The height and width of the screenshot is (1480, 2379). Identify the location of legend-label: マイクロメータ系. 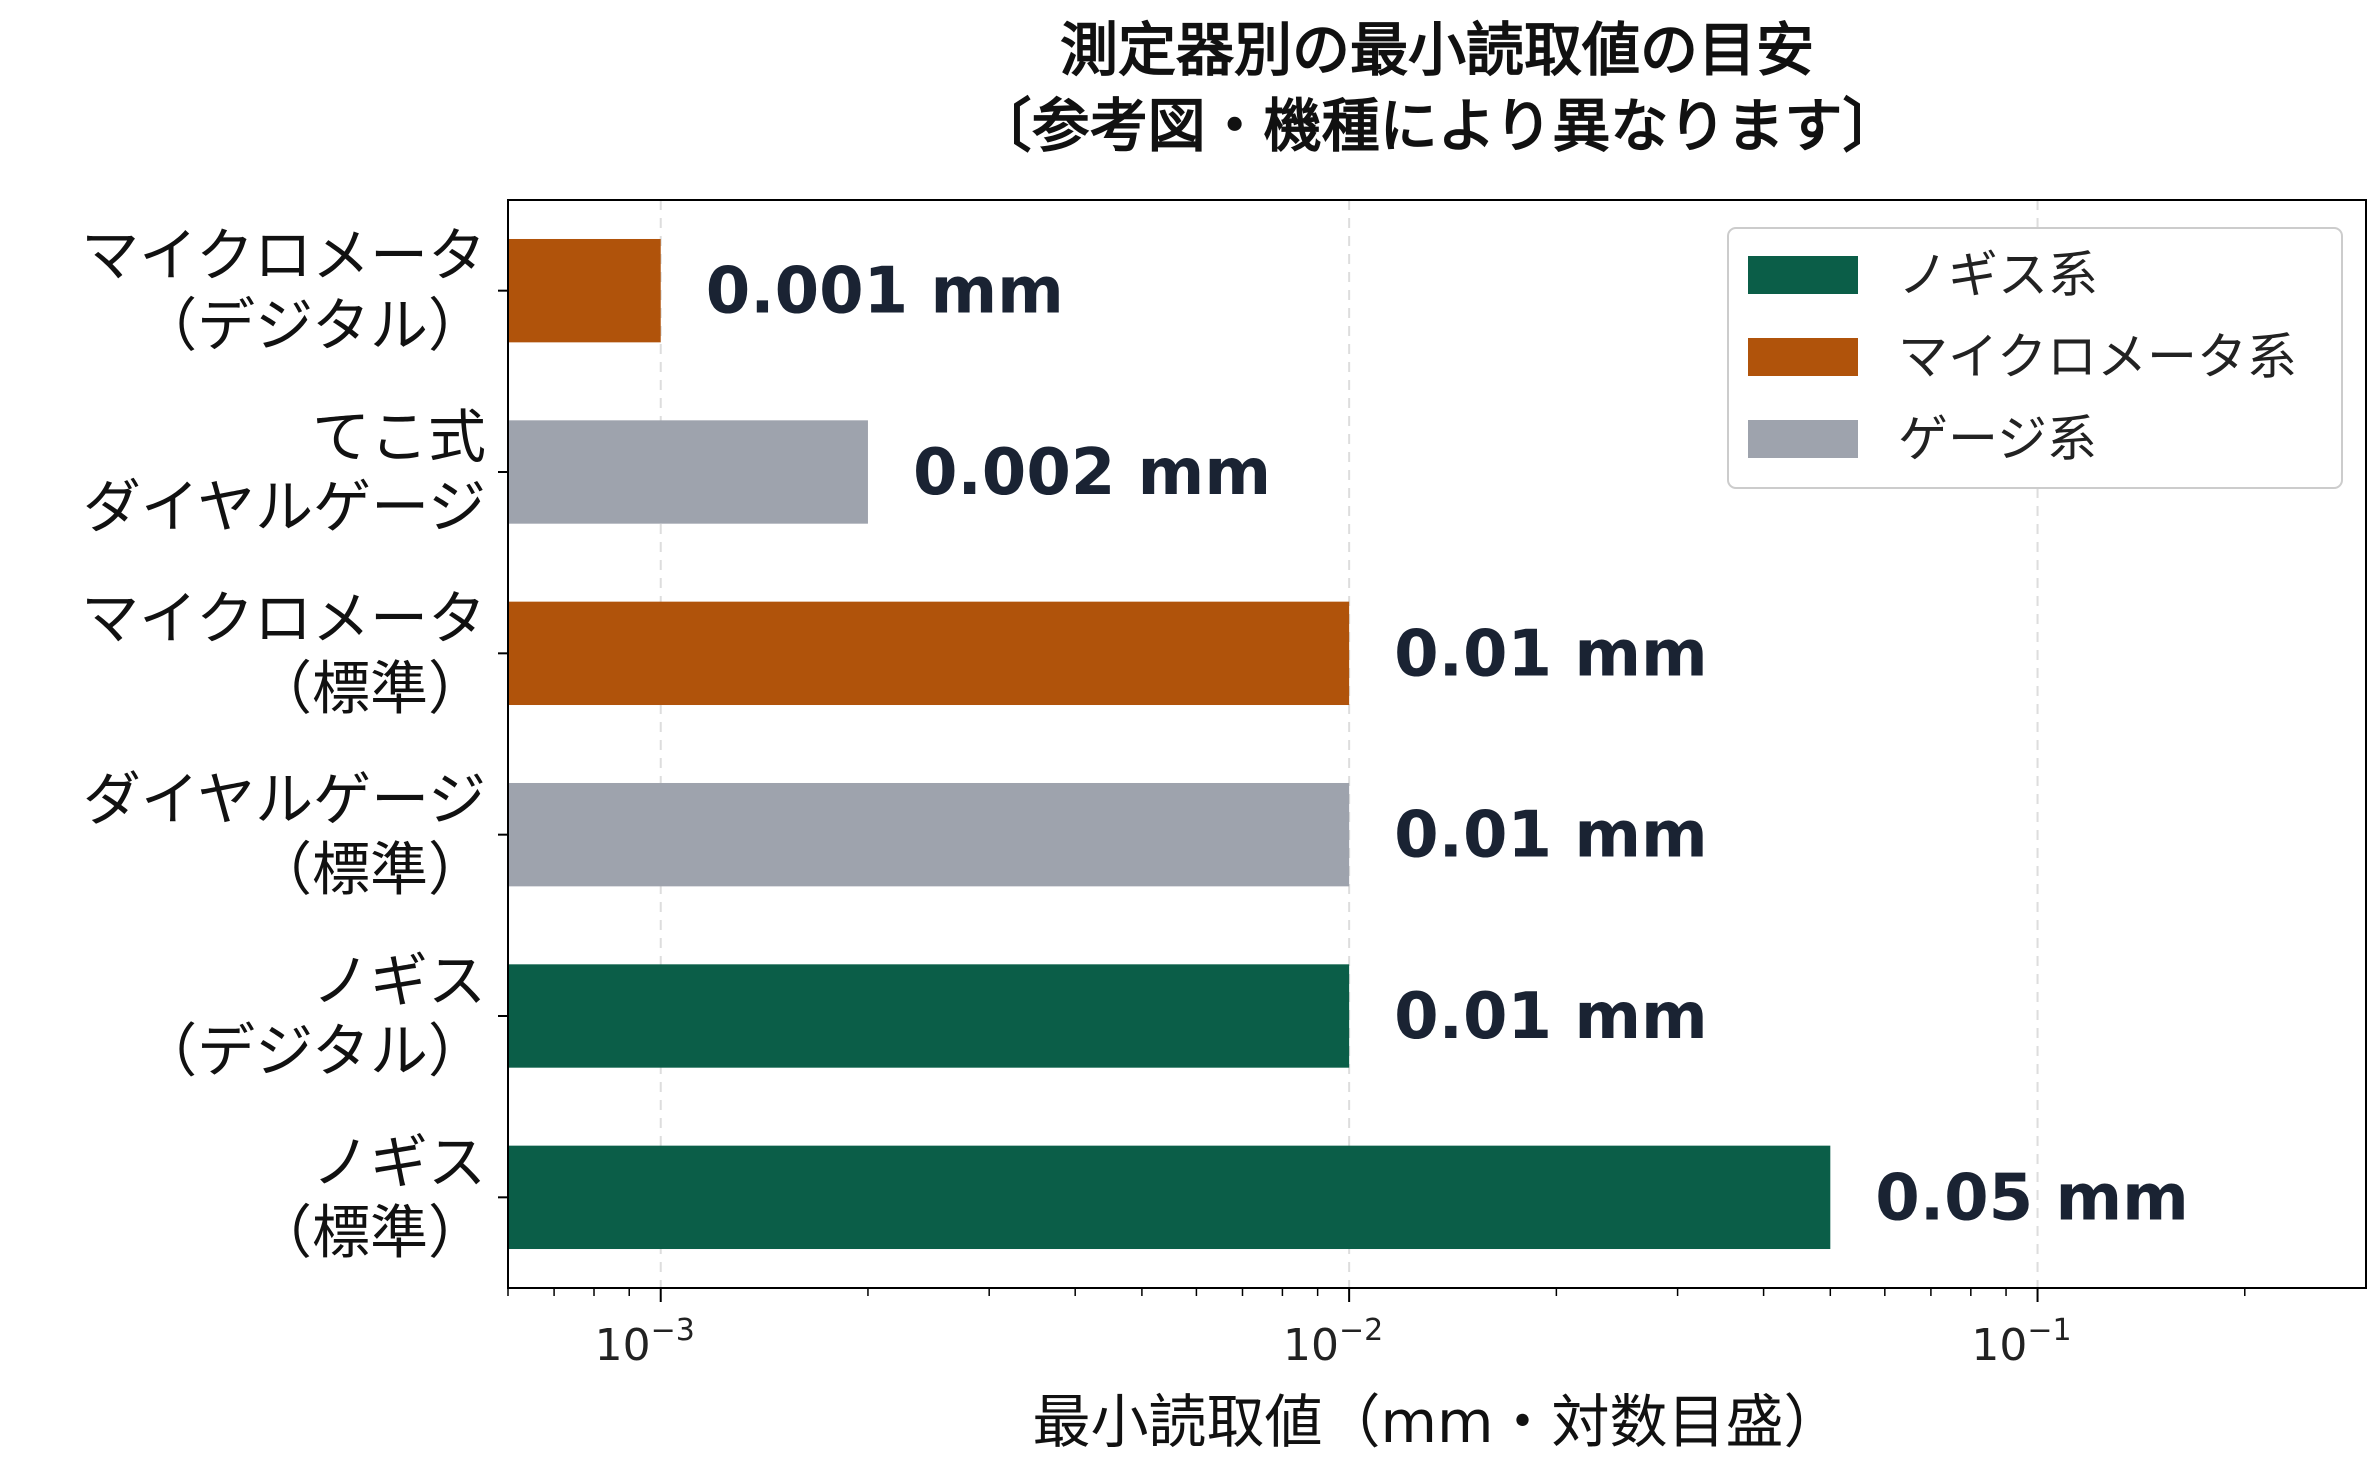
(2097, 357).